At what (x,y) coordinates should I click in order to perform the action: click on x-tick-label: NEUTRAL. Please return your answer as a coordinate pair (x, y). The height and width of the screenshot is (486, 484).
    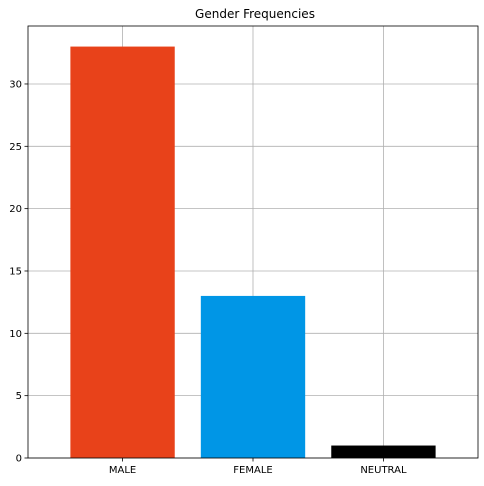
    Looking at the image, I should click on (383, 470).